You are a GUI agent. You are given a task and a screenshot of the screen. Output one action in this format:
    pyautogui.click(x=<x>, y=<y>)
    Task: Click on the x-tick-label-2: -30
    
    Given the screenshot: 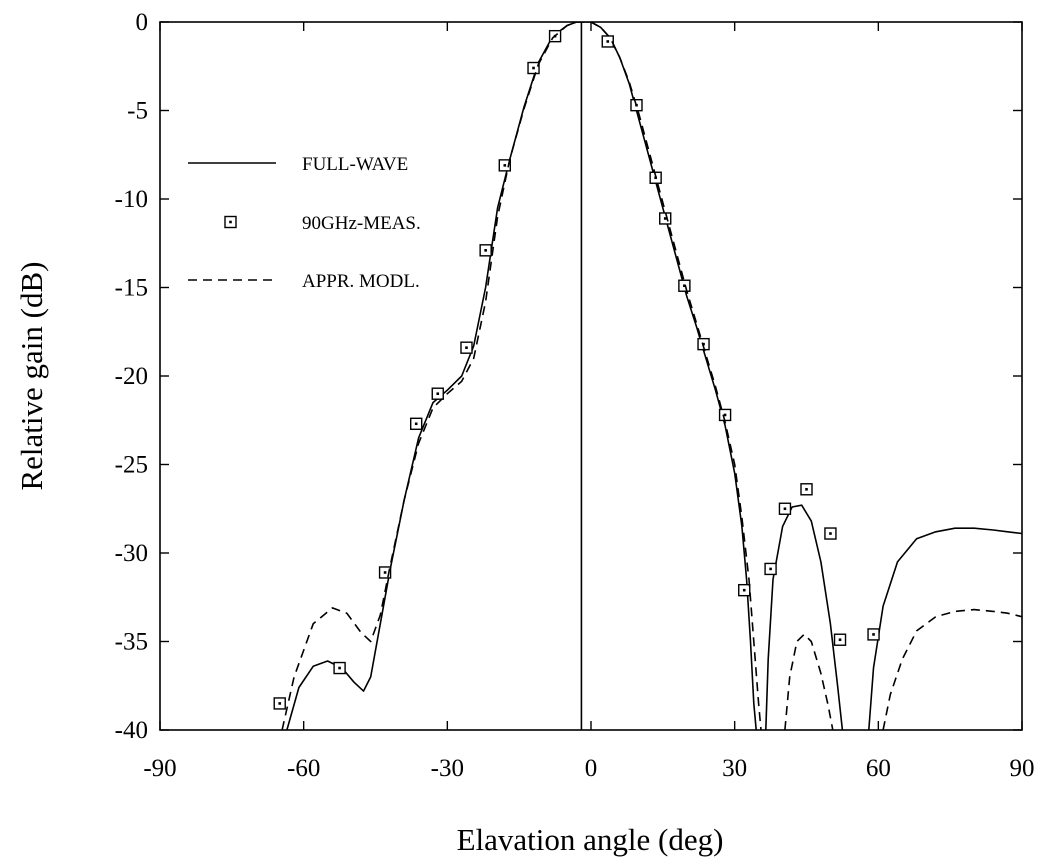 What is the action you would take?
    pyautogui.click(x=447, y=768)
    